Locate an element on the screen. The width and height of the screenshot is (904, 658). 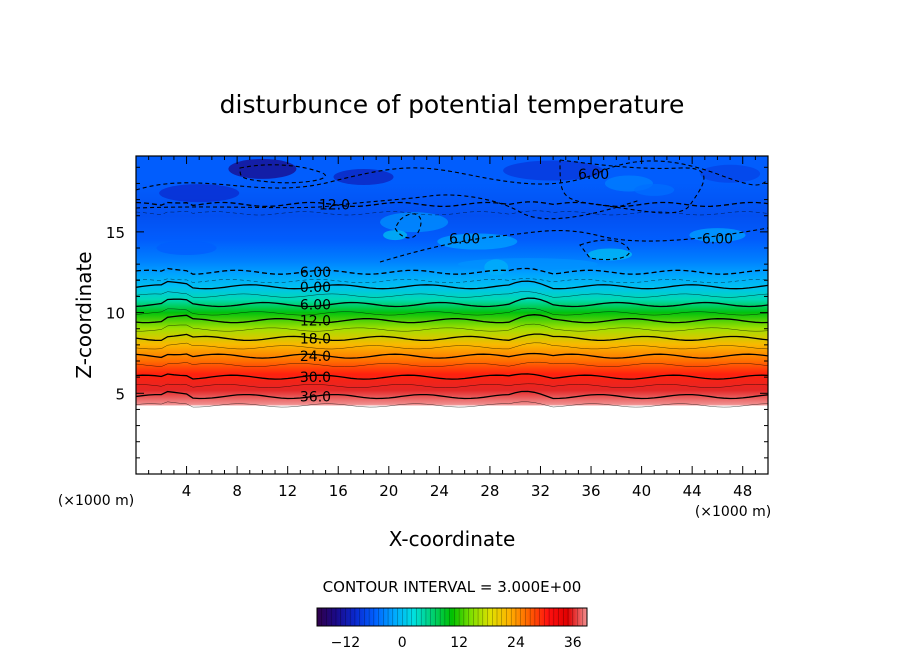
colorbar-fill is located at coordinates (452, 617).